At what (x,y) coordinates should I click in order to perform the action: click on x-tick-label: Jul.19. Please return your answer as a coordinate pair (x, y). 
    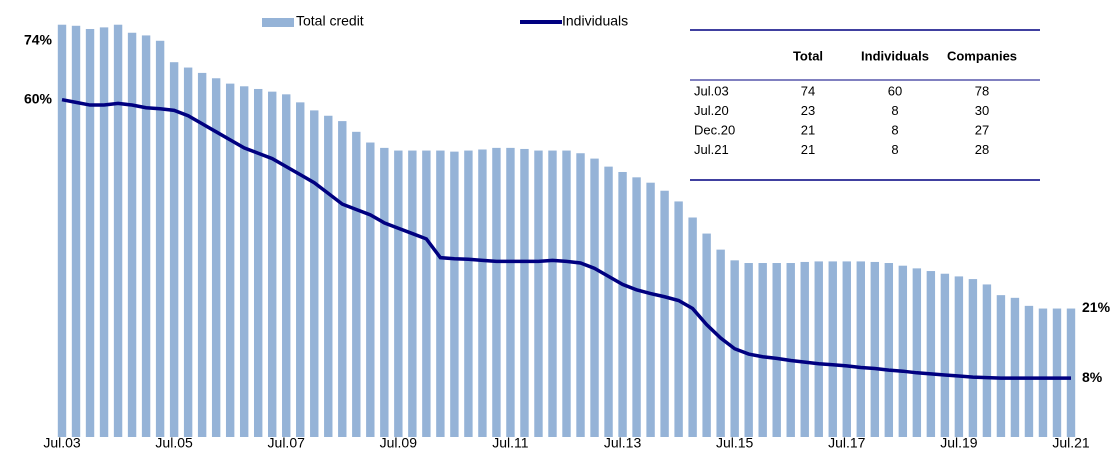
    Looking at the image, I should click on (959, 443).